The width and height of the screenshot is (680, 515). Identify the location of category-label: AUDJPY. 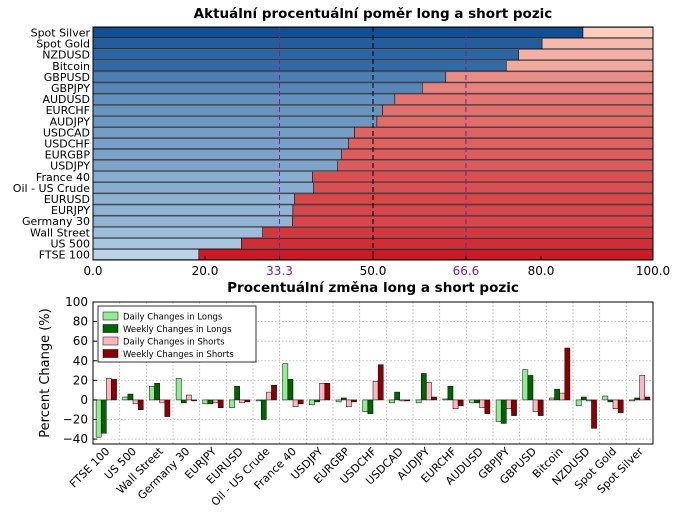
(70, 121).